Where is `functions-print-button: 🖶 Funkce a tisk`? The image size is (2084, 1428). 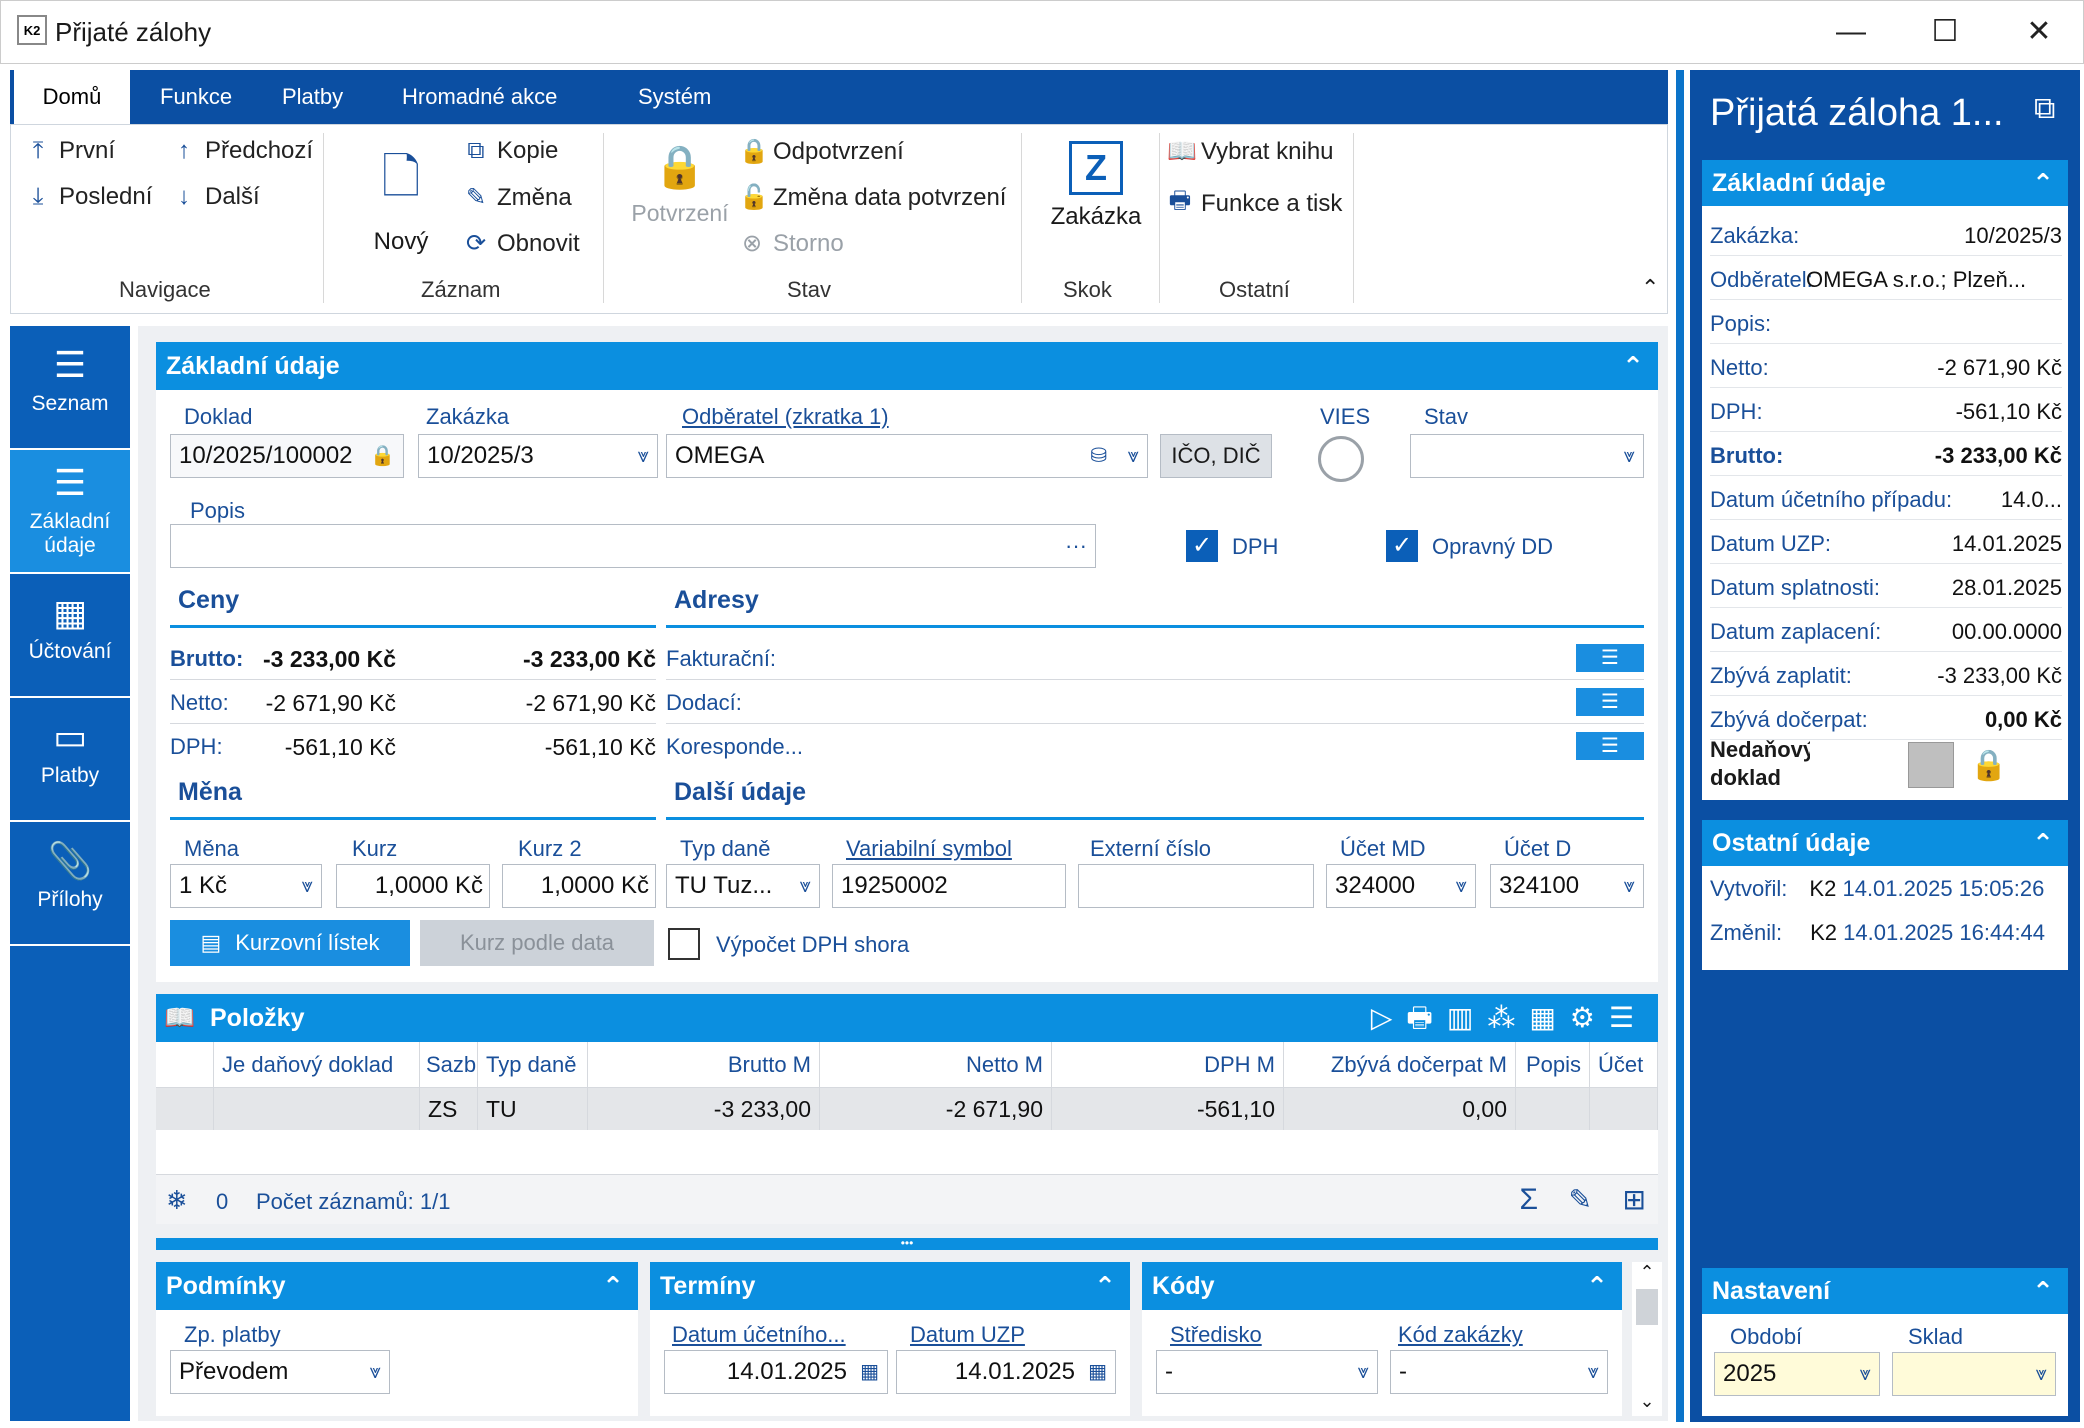
functions-print-button: 🖶 Funkce a tisk is located at coordinates (1255, 203).